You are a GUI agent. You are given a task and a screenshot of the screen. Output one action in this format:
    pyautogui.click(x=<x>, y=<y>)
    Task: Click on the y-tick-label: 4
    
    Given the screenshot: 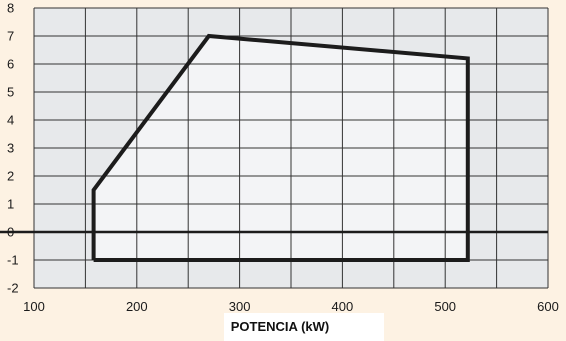 What is the action you would take?
    pyautogui.click(x=10, y=120)
    